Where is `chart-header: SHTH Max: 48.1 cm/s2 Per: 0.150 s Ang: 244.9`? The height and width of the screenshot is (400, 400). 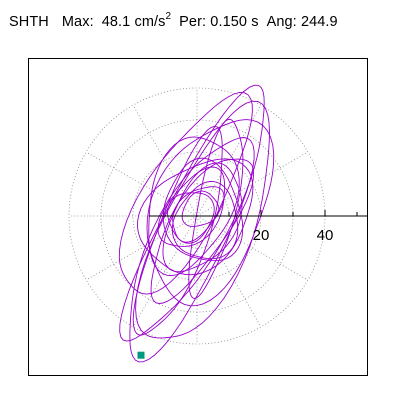
chart-header: SHTH Max: 48.1 cm/s2 Per: 0.150 s Ang: 244.9 is located at coordinates (173, 23).